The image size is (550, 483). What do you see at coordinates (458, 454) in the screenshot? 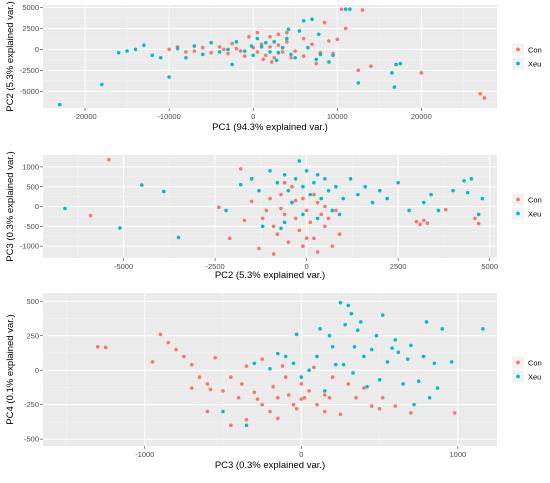
I see `x-tick-label: 1000` at bounding box center [458, 454].